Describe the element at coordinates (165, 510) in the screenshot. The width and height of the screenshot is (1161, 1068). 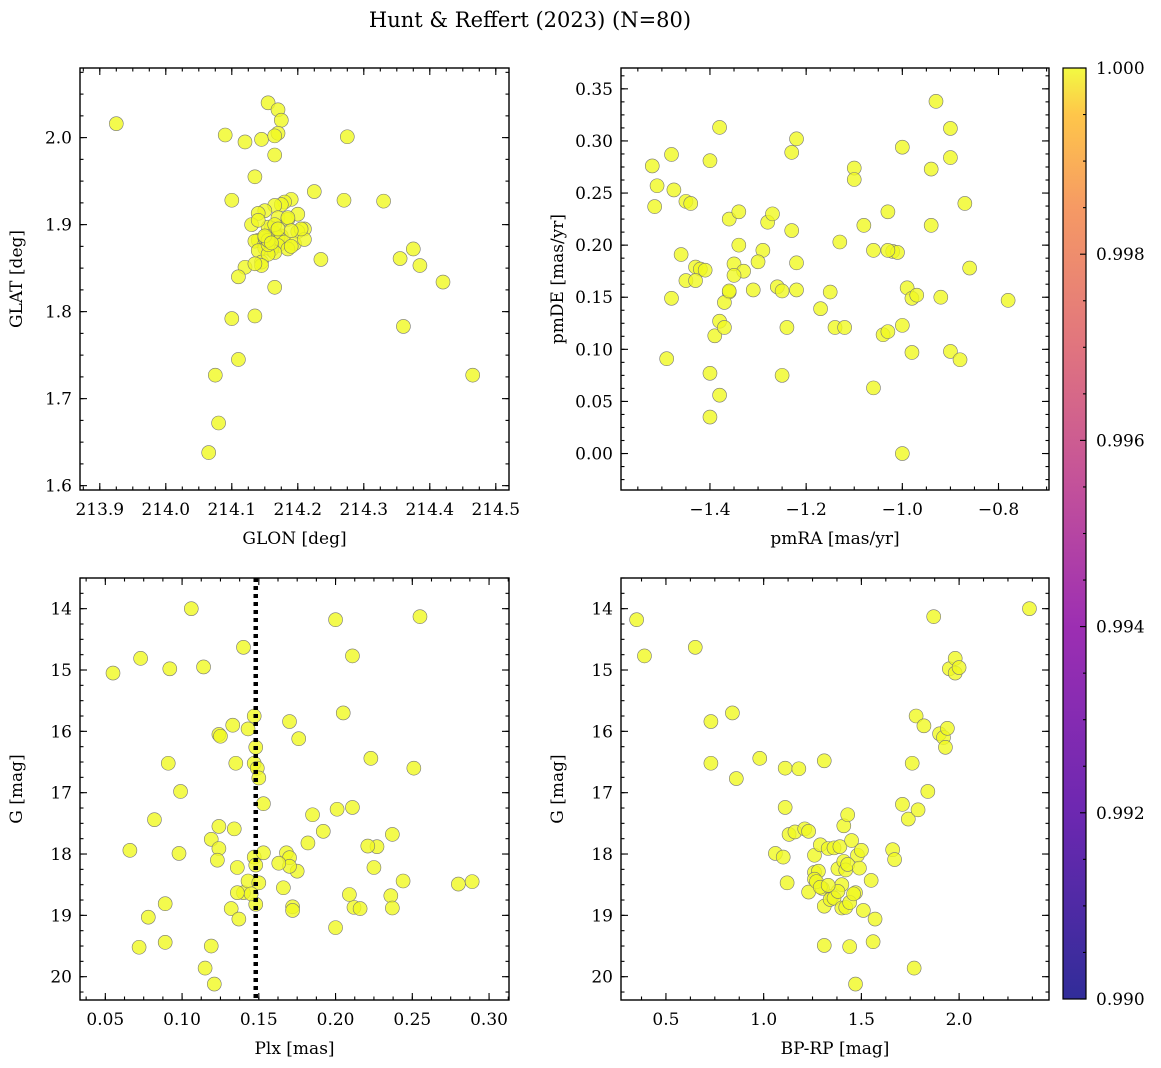
I see `x-tick-label: 214.0` at that location.